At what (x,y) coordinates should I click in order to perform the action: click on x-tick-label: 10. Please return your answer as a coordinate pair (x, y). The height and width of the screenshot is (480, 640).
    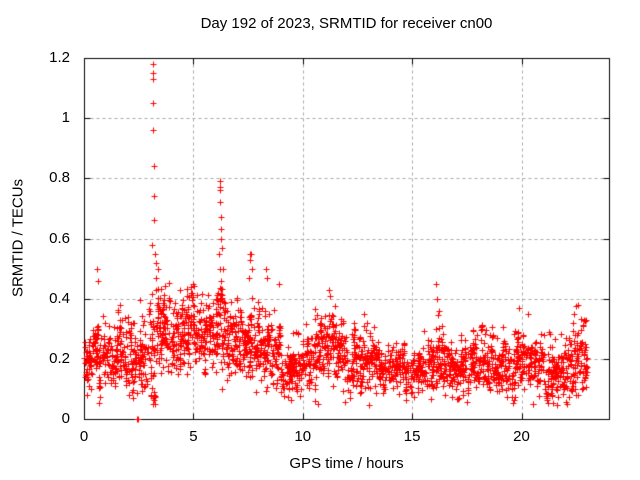
    Looking at the image, I should click on (303, 436).